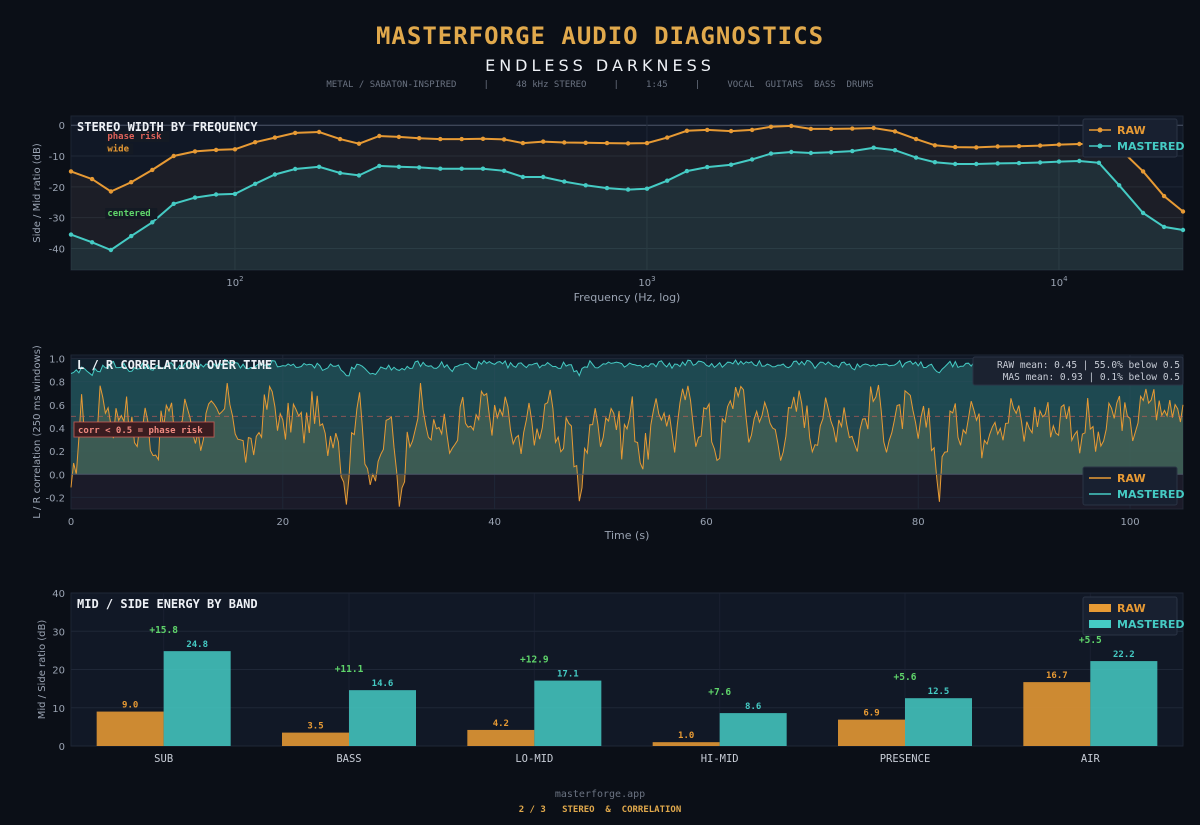 The image size is (1200, 825). What do you see at coordinates (130, 706) in the screenshot?
I see `mid-side-bar-label: 9.0` at bounding box center [130, 706].